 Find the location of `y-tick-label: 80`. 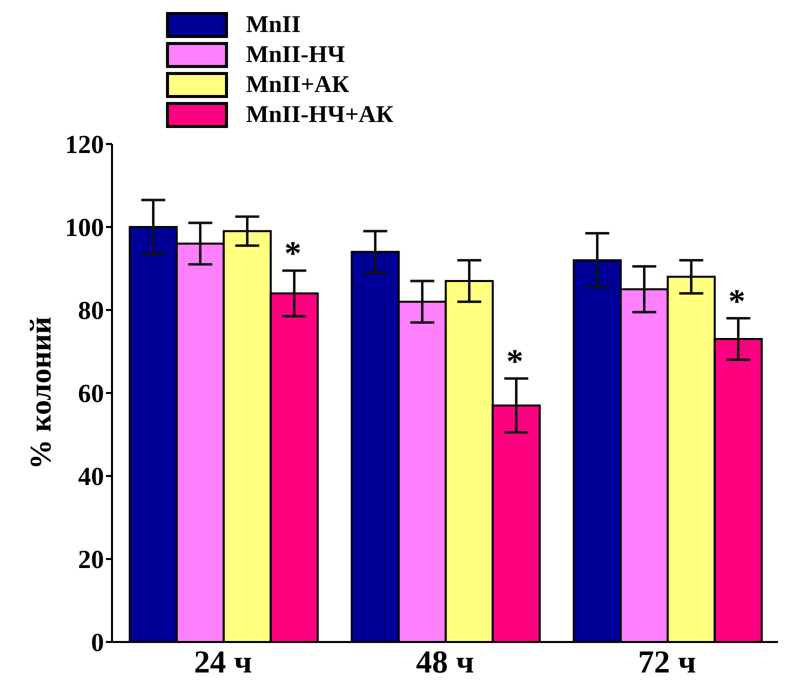

y-tick-label: 80 is located at coordinates (91, 311).